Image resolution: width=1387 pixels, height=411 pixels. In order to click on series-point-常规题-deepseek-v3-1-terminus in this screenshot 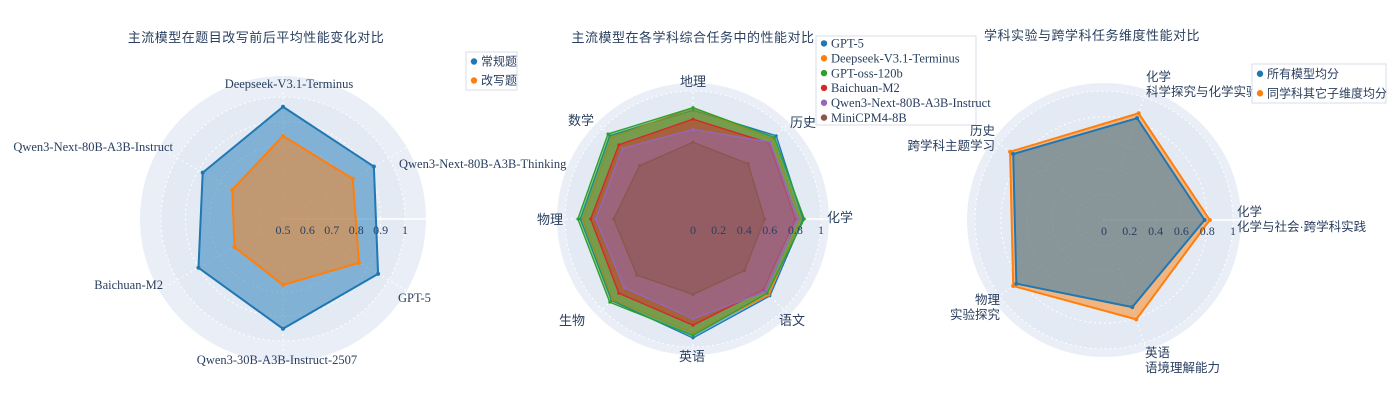, I will do `click(283, 106)`.